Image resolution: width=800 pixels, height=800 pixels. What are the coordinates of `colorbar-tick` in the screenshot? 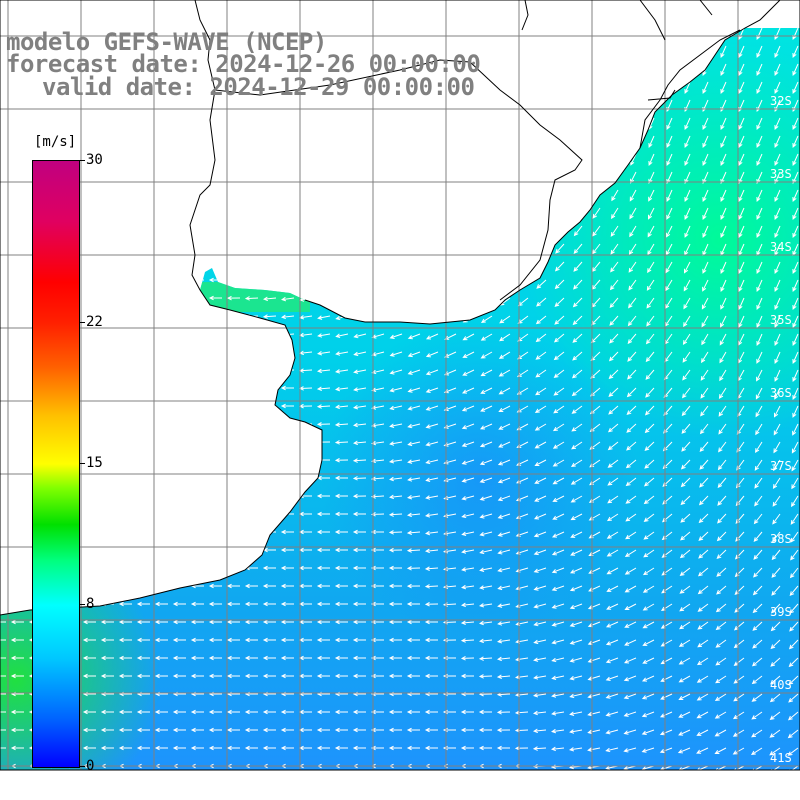 It's located at (82, 605).